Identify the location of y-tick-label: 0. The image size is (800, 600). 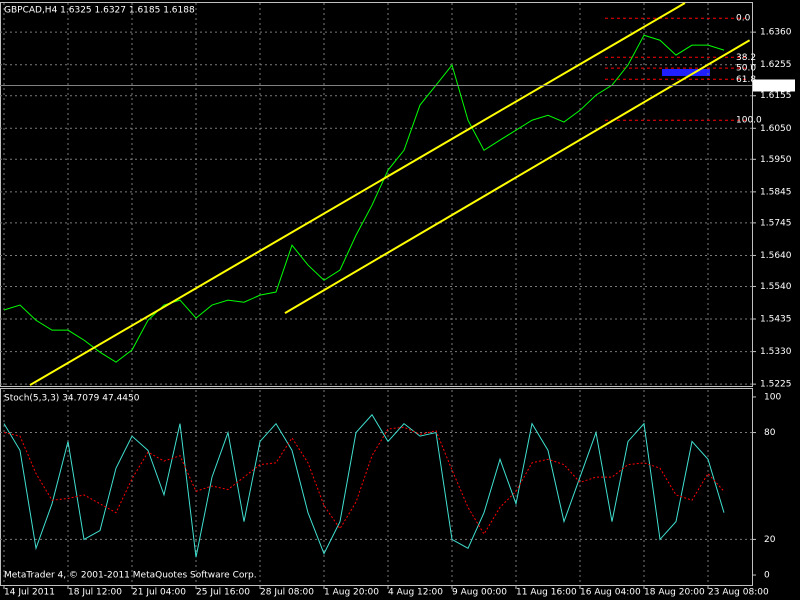
(767, 576).